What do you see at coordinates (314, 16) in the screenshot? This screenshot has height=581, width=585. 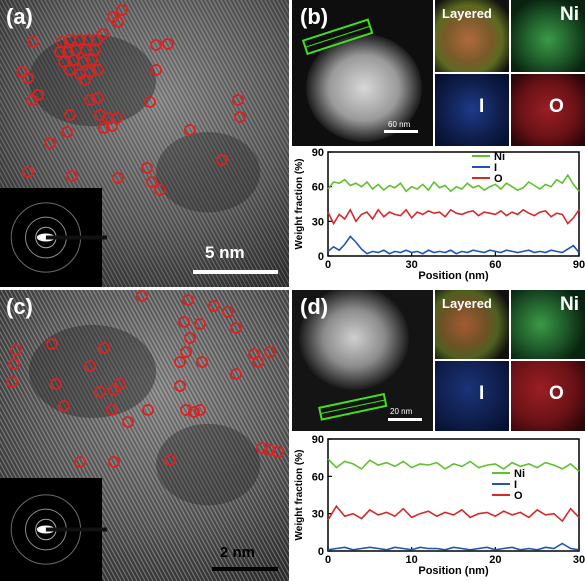 I see `panel-label-b: (b)` at bounding box center [314, 16].